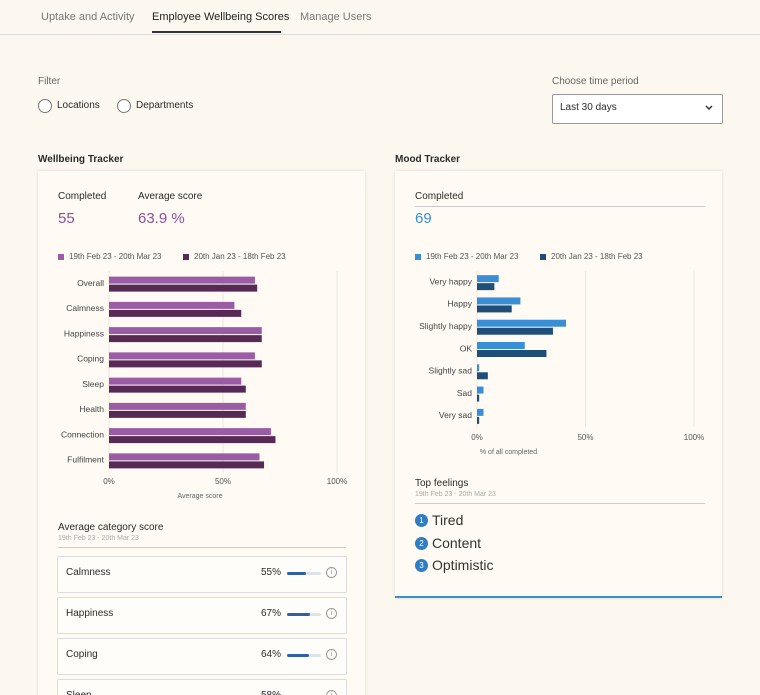  I want to click on tab-underline, so click(216, 32).